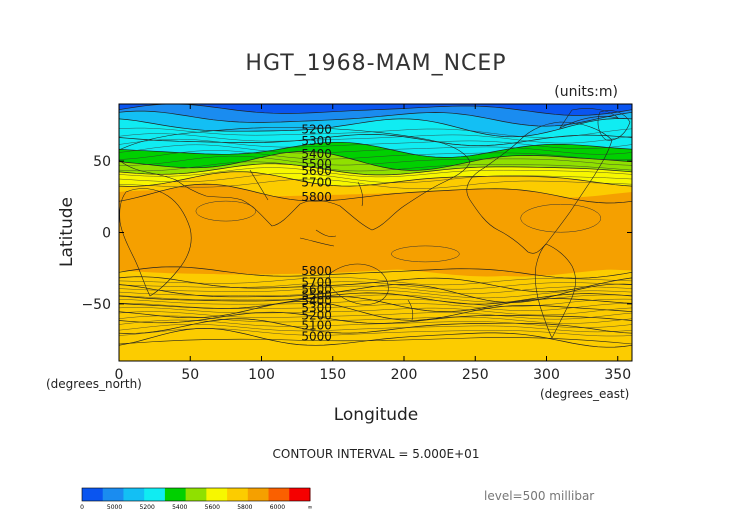  I want to click on level-text: level=500 millibar, so click(539, 496).